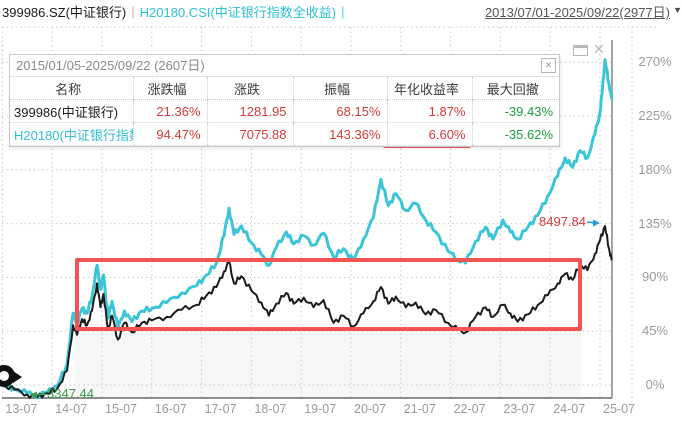  Describe the element at coordinates (71, 88) in the screenshot. I see `stats-col-header: 名称` at that location.